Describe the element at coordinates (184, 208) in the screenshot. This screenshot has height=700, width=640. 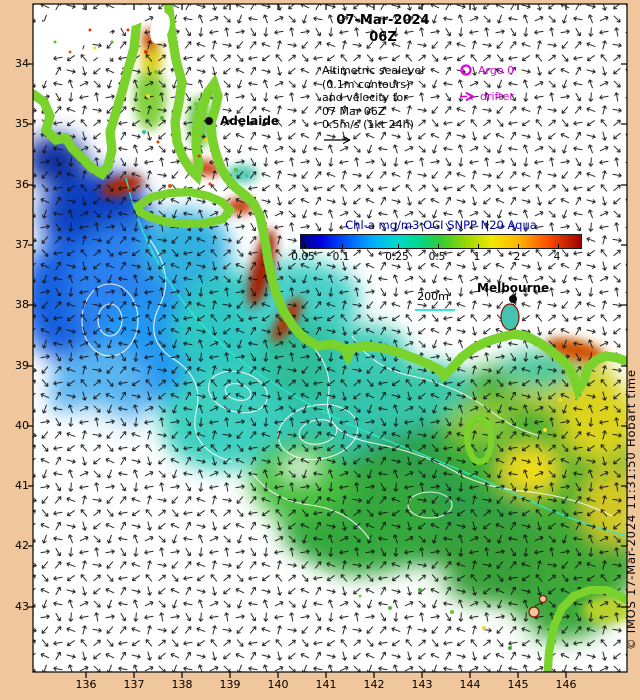
I see `land-kangaroo-island` at that location.